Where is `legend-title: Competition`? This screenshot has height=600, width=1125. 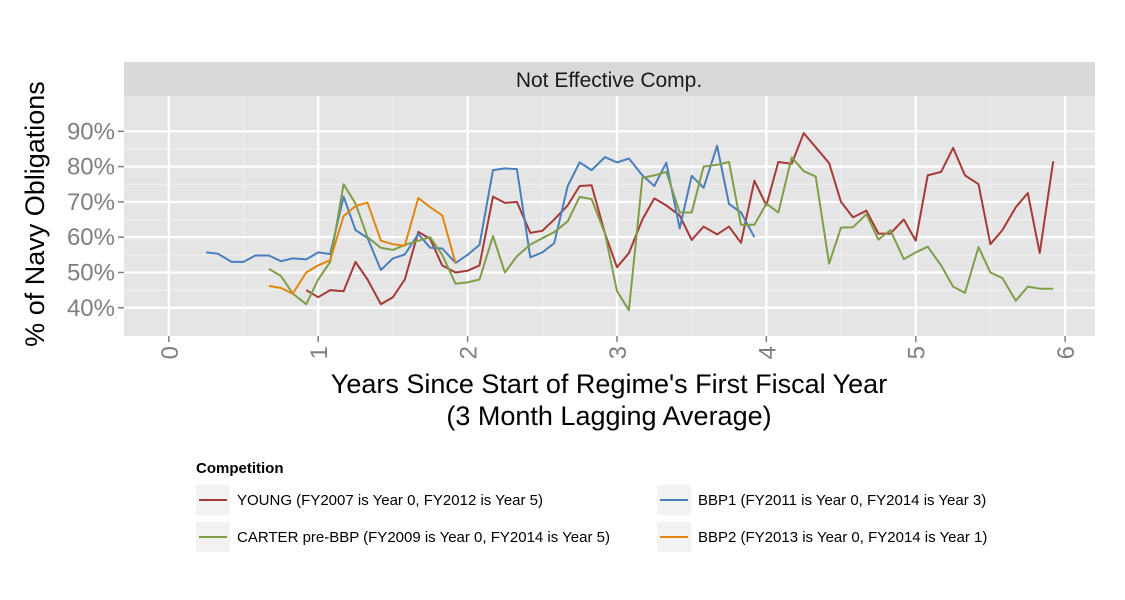
legend-title: Competition is located at coordinates (240, 468).